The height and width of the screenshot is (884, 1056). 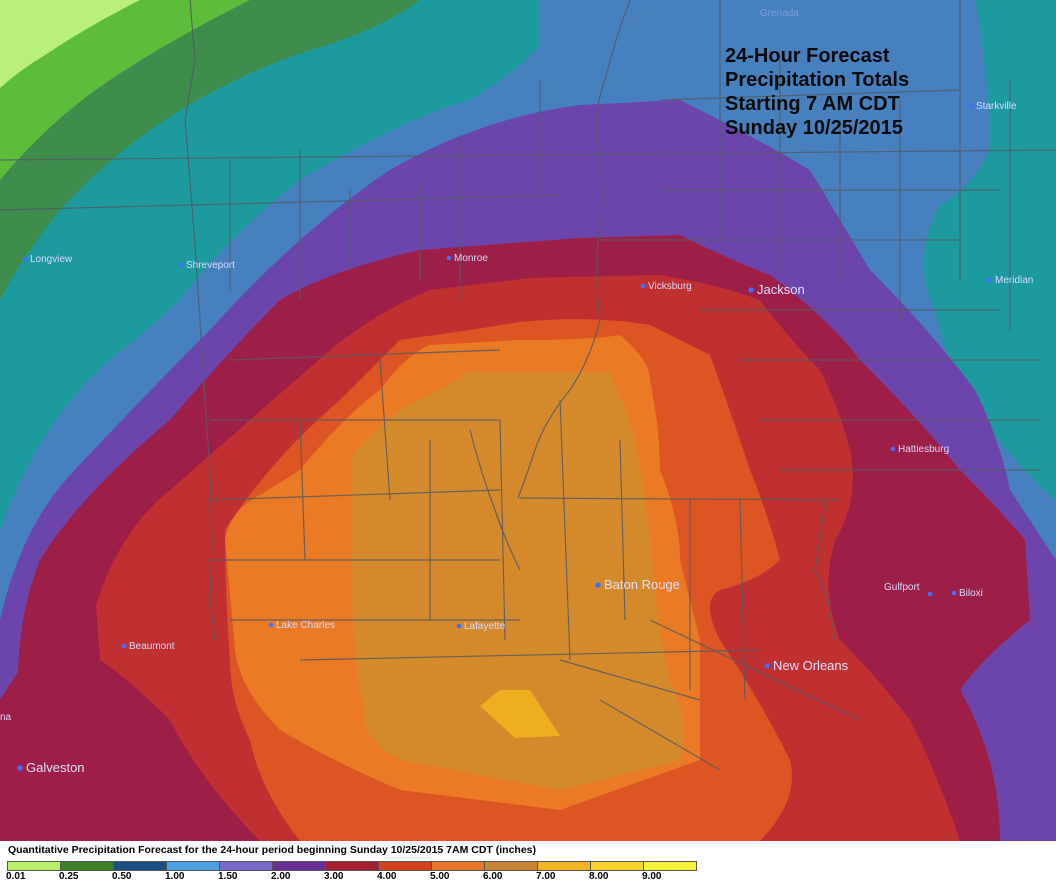 What do you see at coordinates (387, 876) in the screenshot?
I see `legend-tick-label: 4.00` at bounding box center [387, 876].